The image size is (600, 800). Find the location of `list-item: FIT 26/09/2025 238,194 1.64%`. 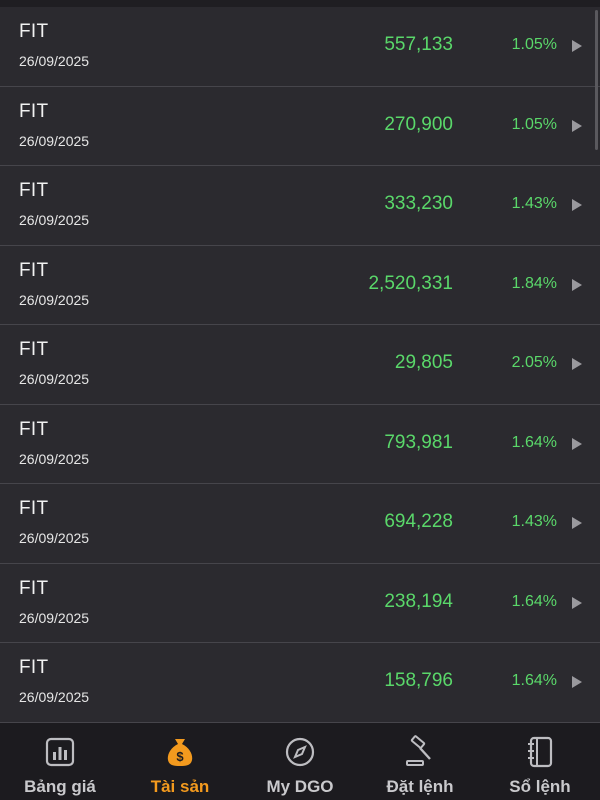

list-item: FIT 26/09/2025 238,194 1.64% is located at coordinates (300, 603).